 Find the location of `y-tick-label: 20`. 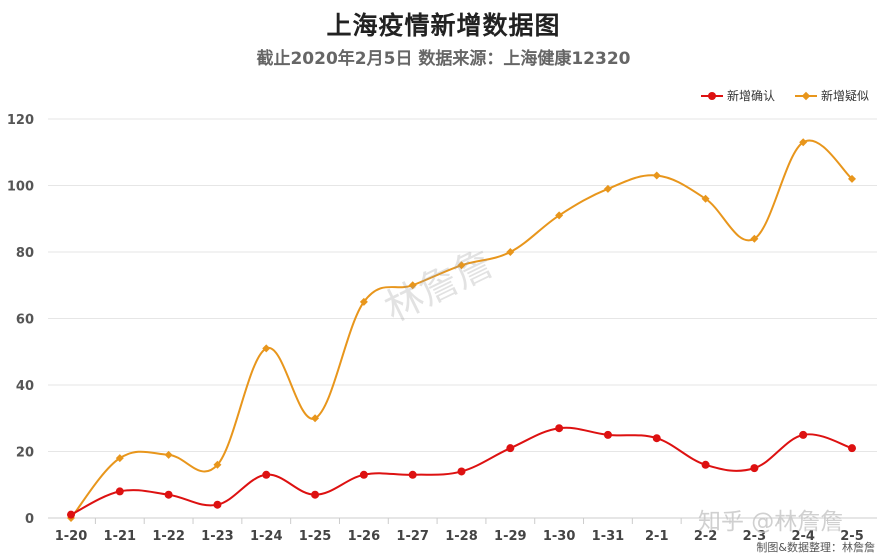

y-tick-label: 20 is located at coordinates (25, 453).